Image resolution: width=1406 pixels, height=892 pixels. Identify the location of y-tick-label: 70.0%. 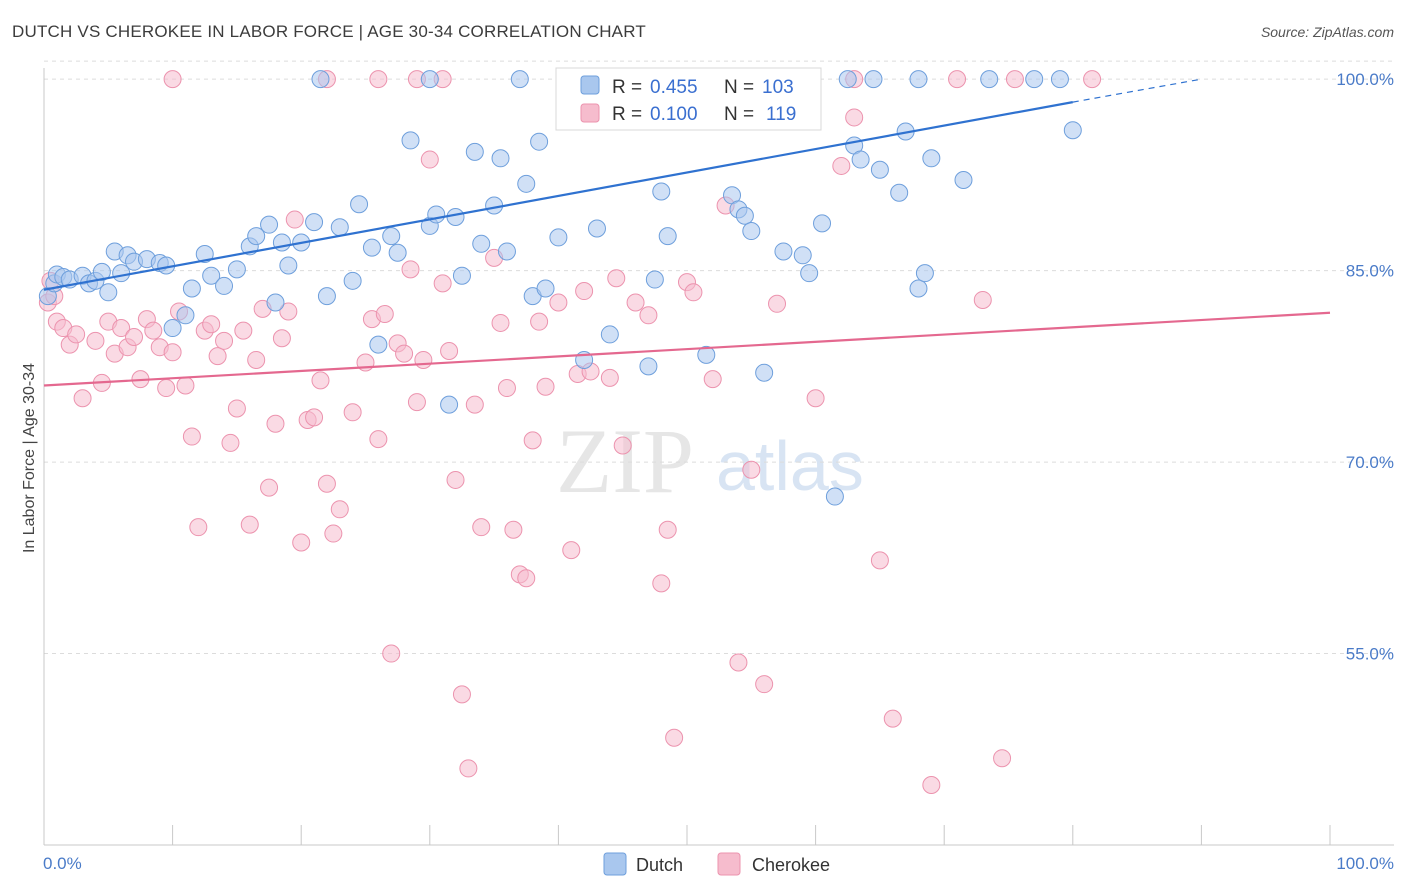
(1370, 462).